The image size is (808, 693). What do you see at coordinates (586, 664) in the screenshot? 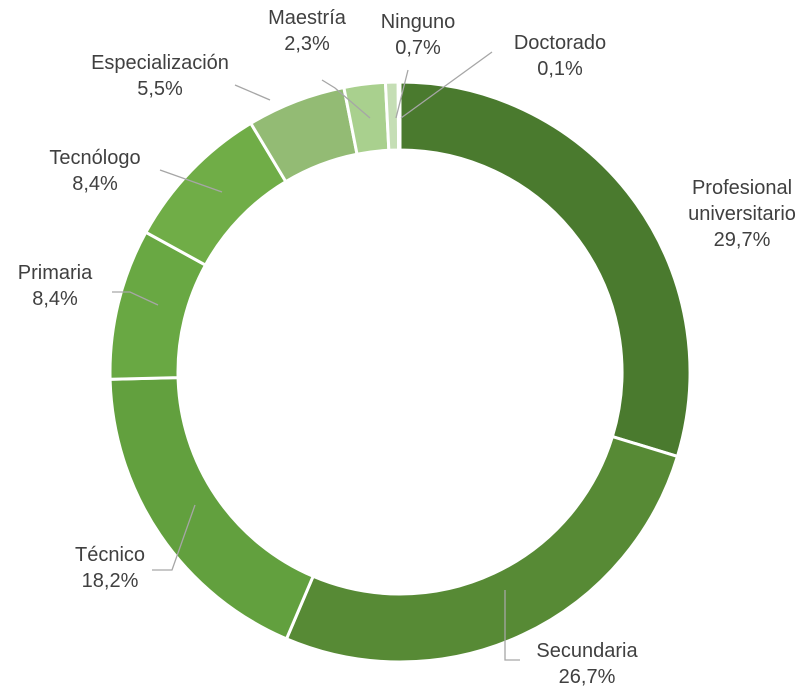
I see `slice-label: Secundaria 26,7%` at bounding box center [586, 664].